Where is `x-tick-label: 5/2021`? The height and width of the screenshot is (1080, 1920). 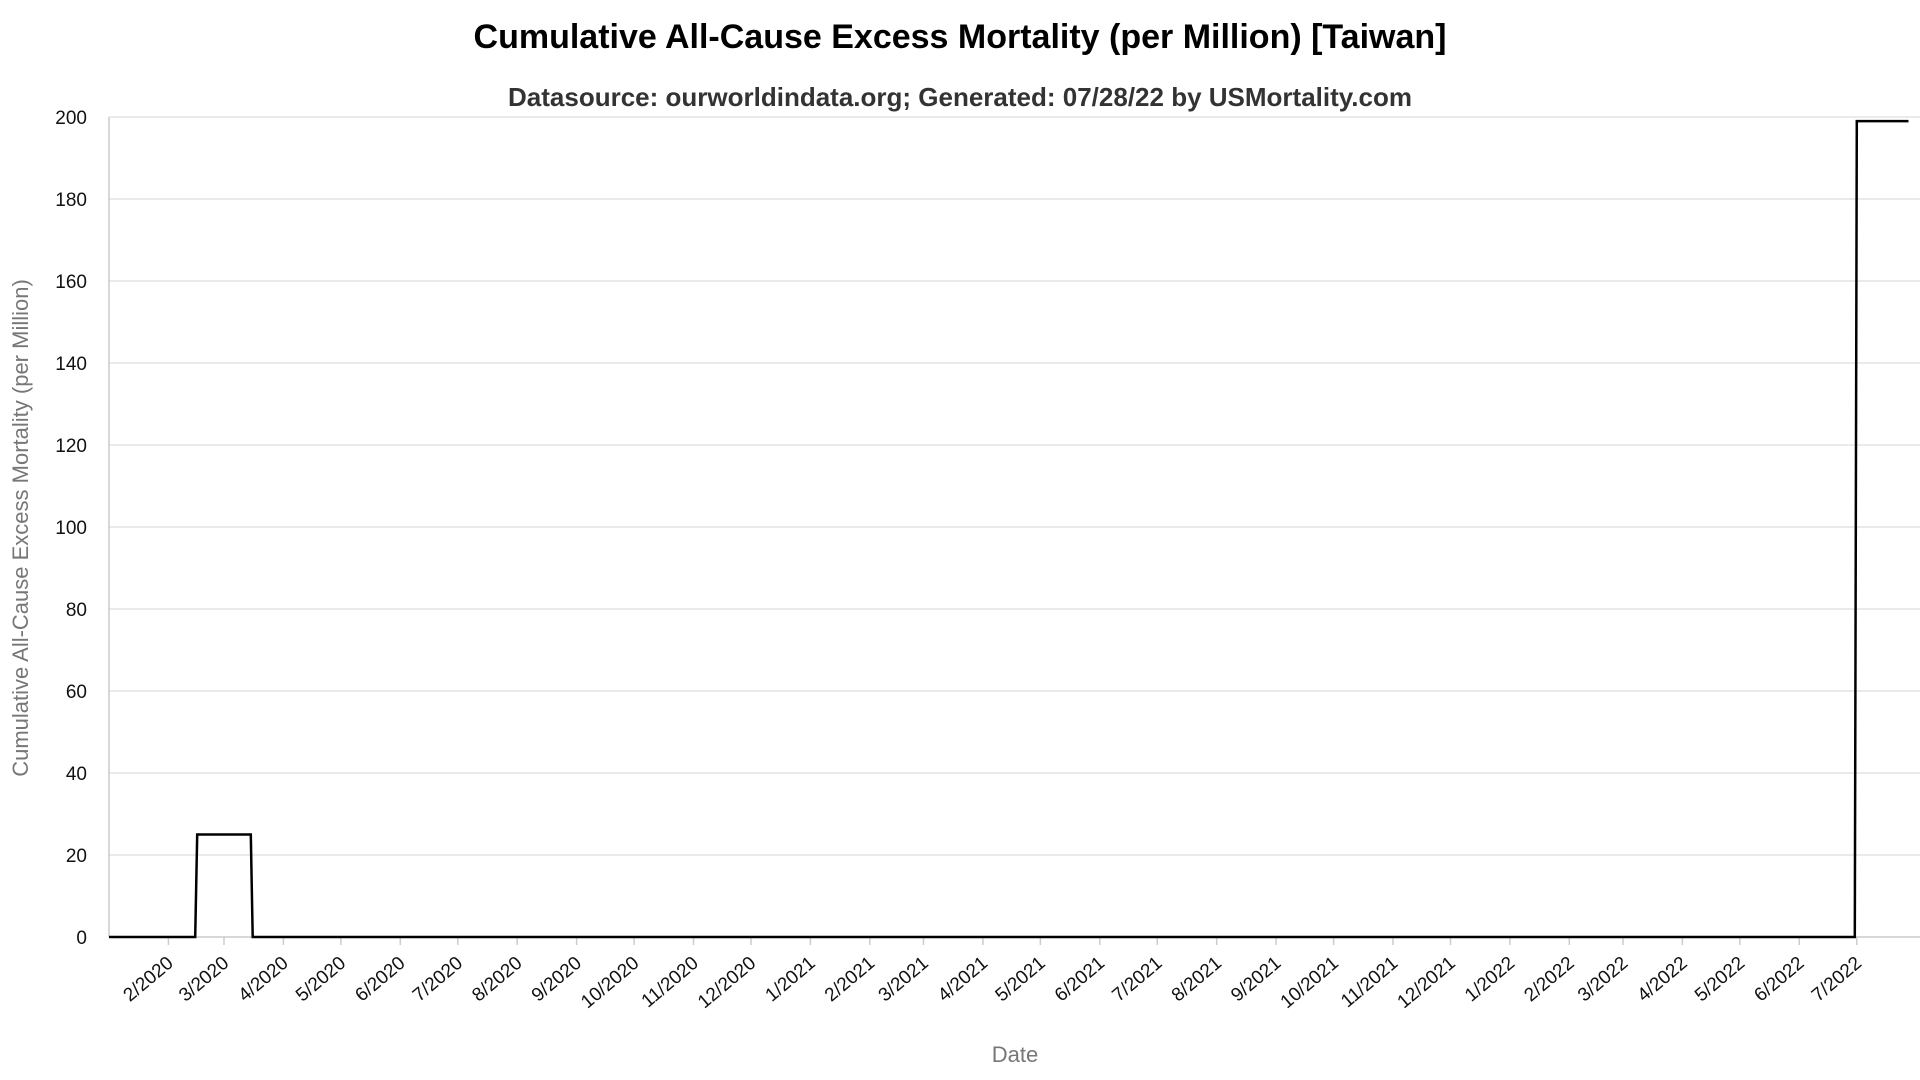
x-tick-label: 5/2021 is located at coordinates (1021, 979).